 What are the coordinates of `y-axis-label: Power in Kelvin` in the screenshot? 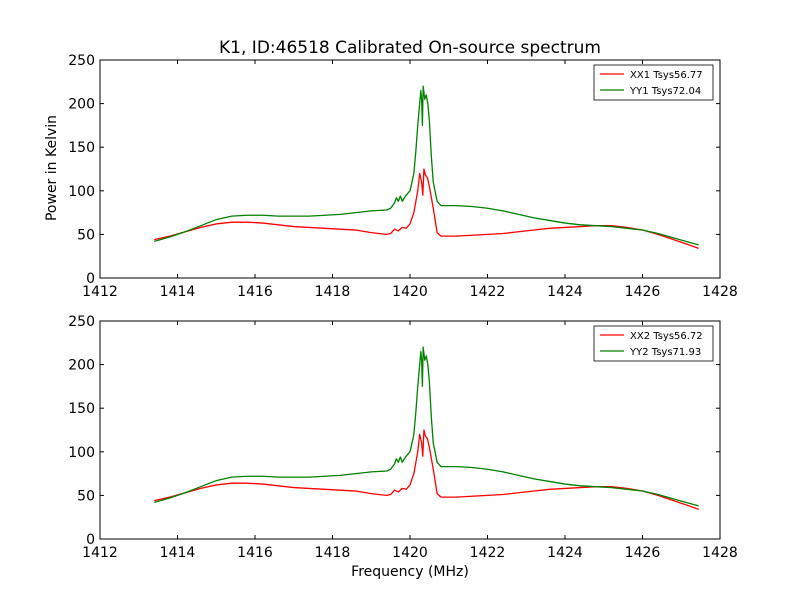 It's located at (52, 168).